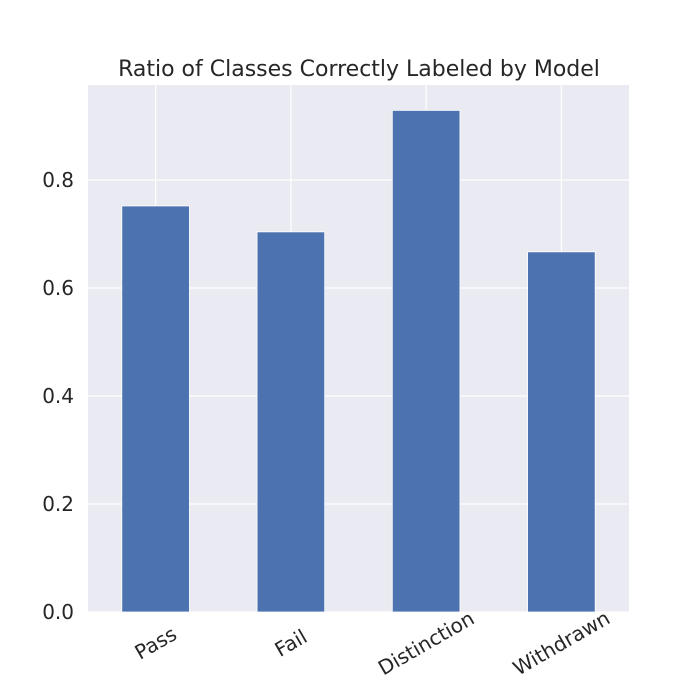 The width and height of the screenshot is (700, 700). Describe the element at coordinates (58, 612) in the screenshot. I see `y-tick-label: 0.0` at that location.